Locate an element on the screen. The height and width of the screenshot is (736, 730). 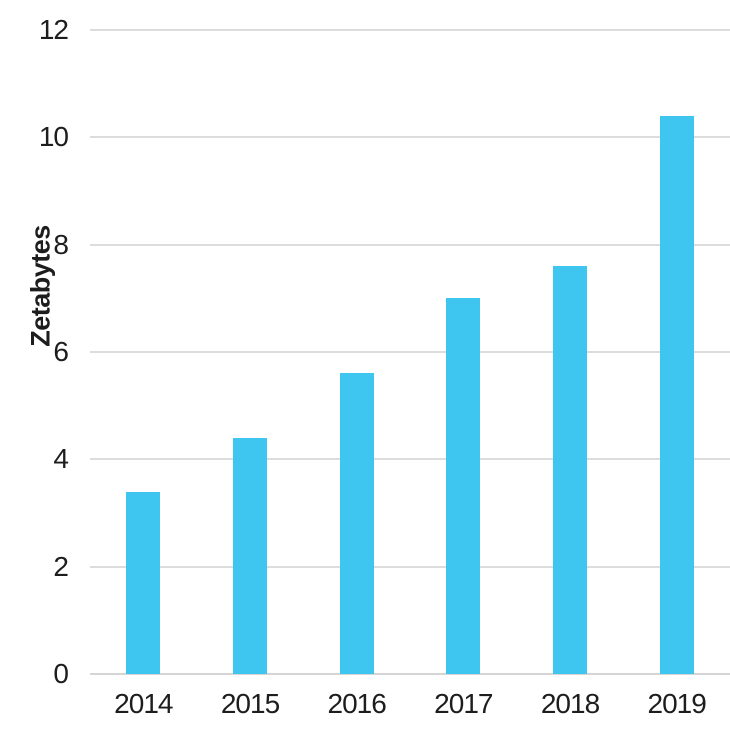
x-tick-label-2019: 2019 is located at coordinates (677, 703).